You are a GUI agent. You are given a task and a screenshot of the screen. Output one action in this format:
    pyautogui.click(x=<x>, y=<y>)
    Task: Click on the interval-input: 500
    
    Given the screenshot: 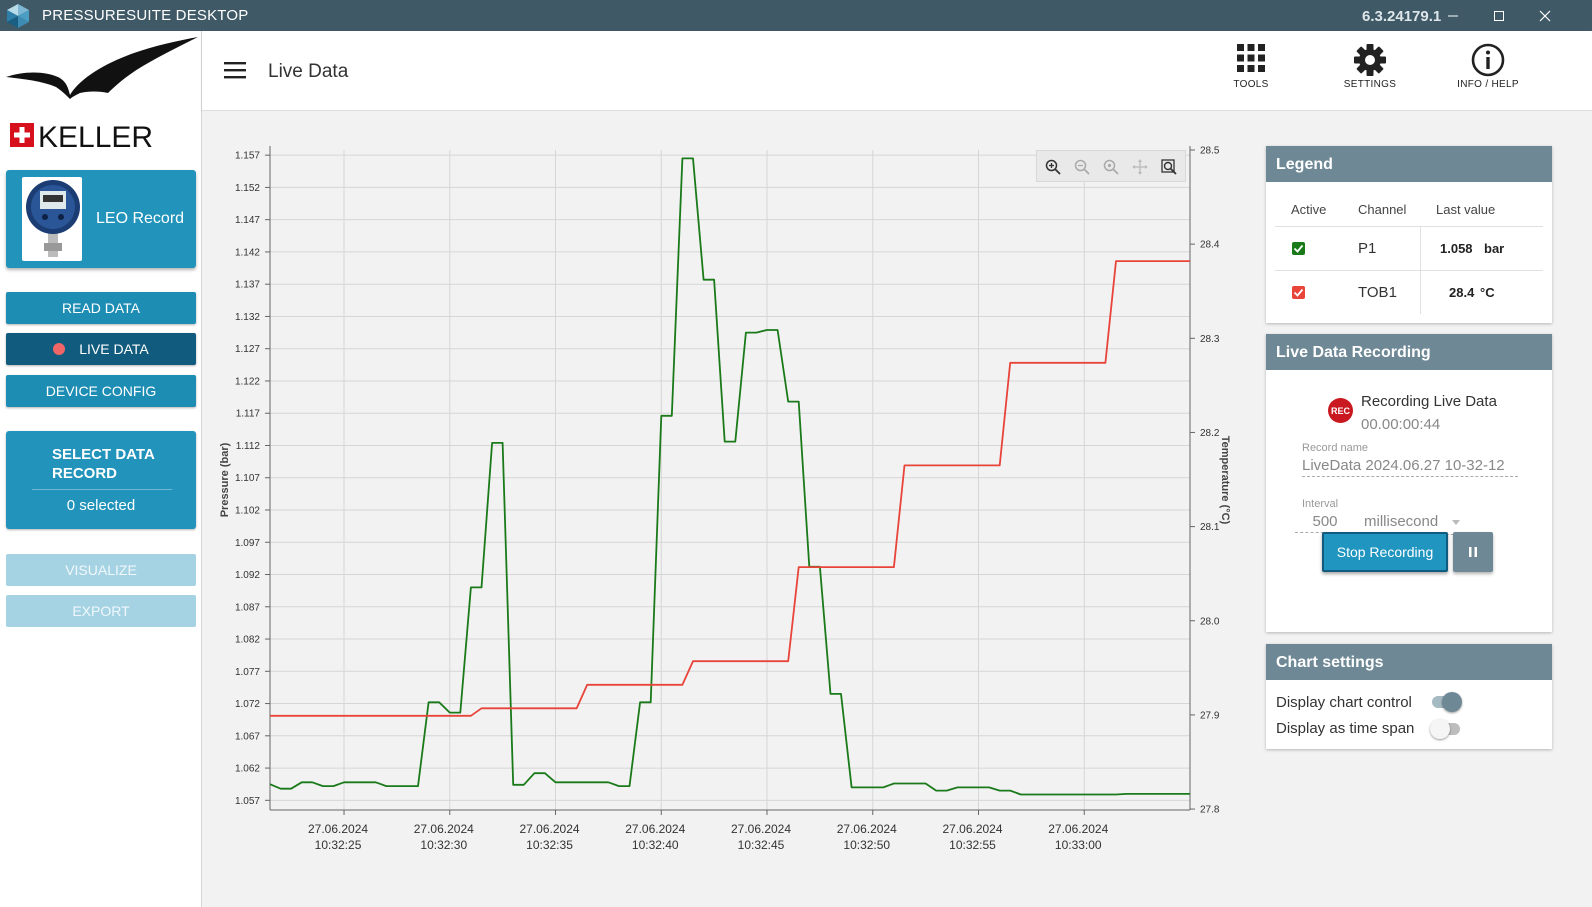 What is the action you would take?
    pyautogui.click(x=1325, y=523)
    